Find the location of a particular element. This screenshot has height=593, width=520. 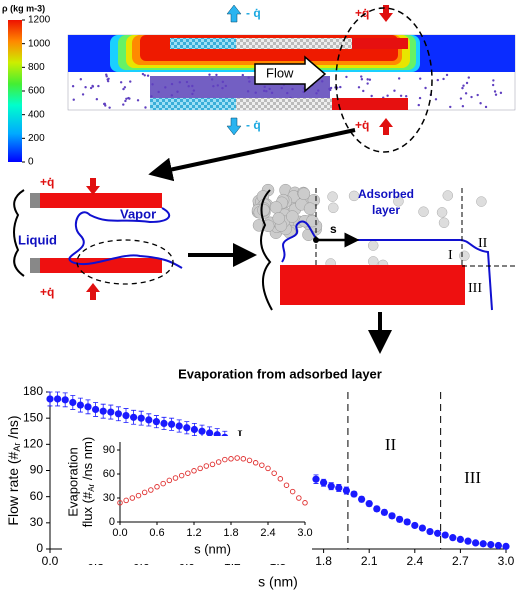

y-axis-label-part: Ar is located at coordinates (17, 447).